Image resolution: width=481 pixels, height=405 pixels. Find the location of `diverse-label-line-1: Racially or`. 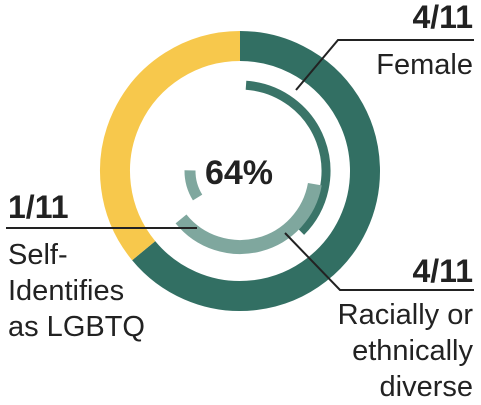

diverse-label-line-1: Racially or is located at coordinates (406, 315).